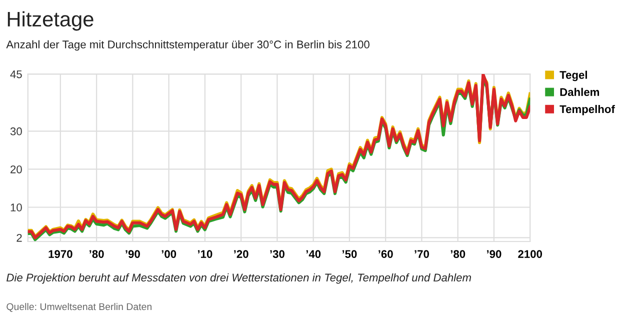  I want to click on legend-label: Tempelhof, so click(587, 110).